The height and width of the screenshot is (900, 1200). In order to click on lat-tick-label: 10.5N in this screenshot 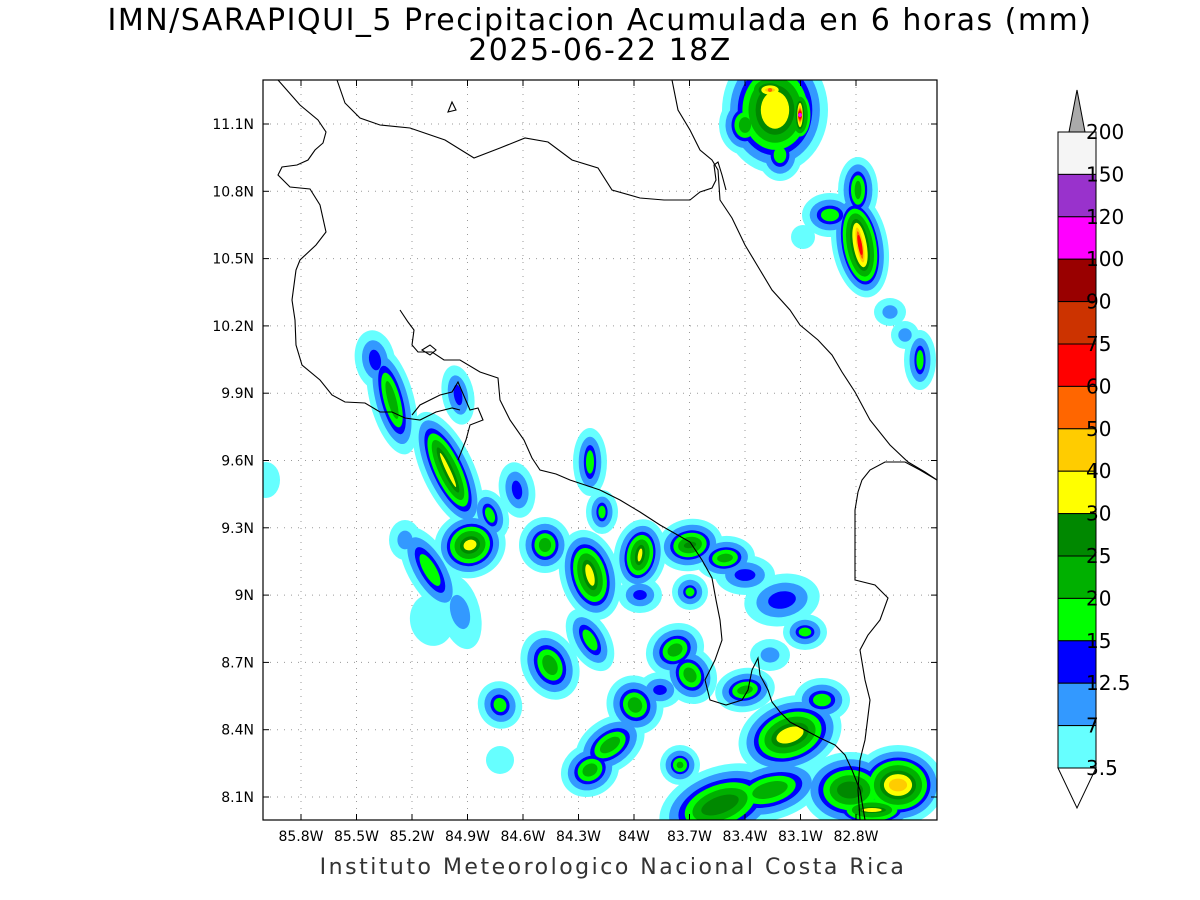, I will do `click(233, 260)`.